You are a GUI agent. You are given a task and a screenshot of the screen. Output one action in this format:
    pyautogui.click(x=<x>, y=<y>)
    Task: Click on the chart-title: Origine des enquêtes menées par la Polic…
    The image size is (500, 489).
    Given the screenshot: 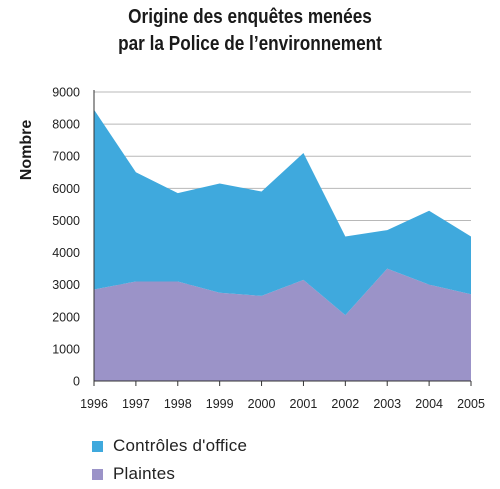 What is the action you would take?
    pyautogui.click(x=250, y=31)
    